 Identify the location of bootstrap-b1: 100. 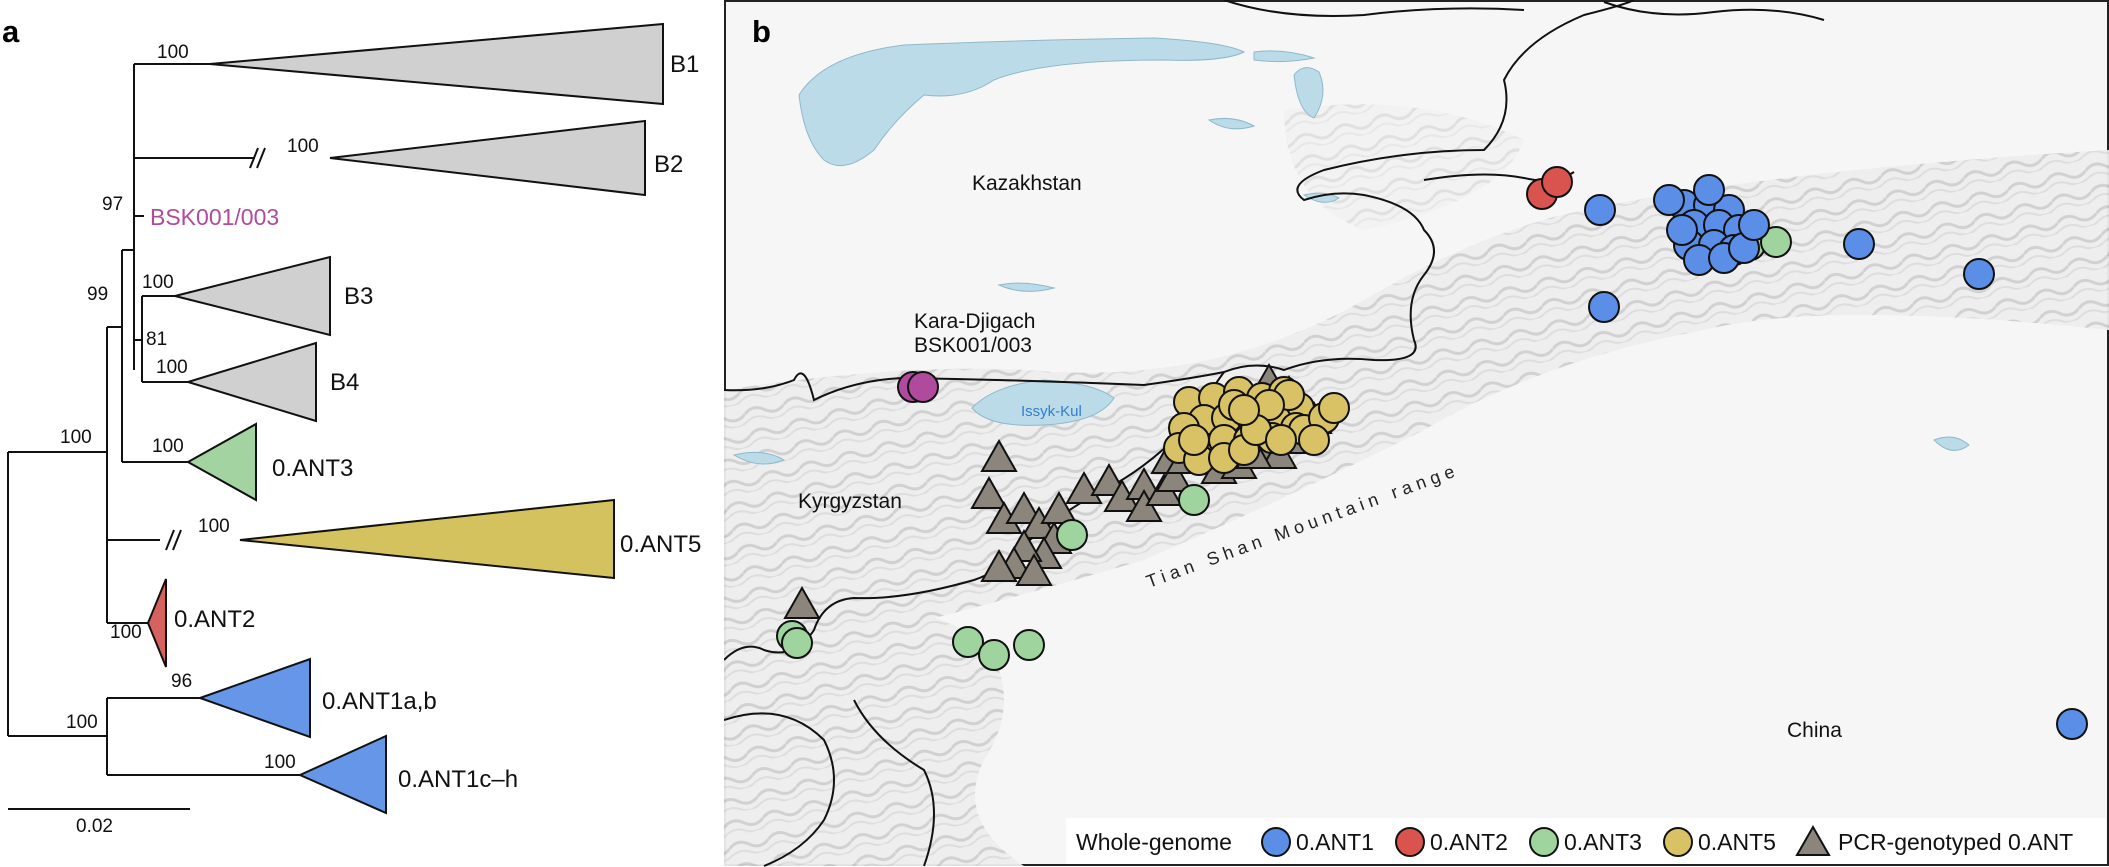
(173, 52).